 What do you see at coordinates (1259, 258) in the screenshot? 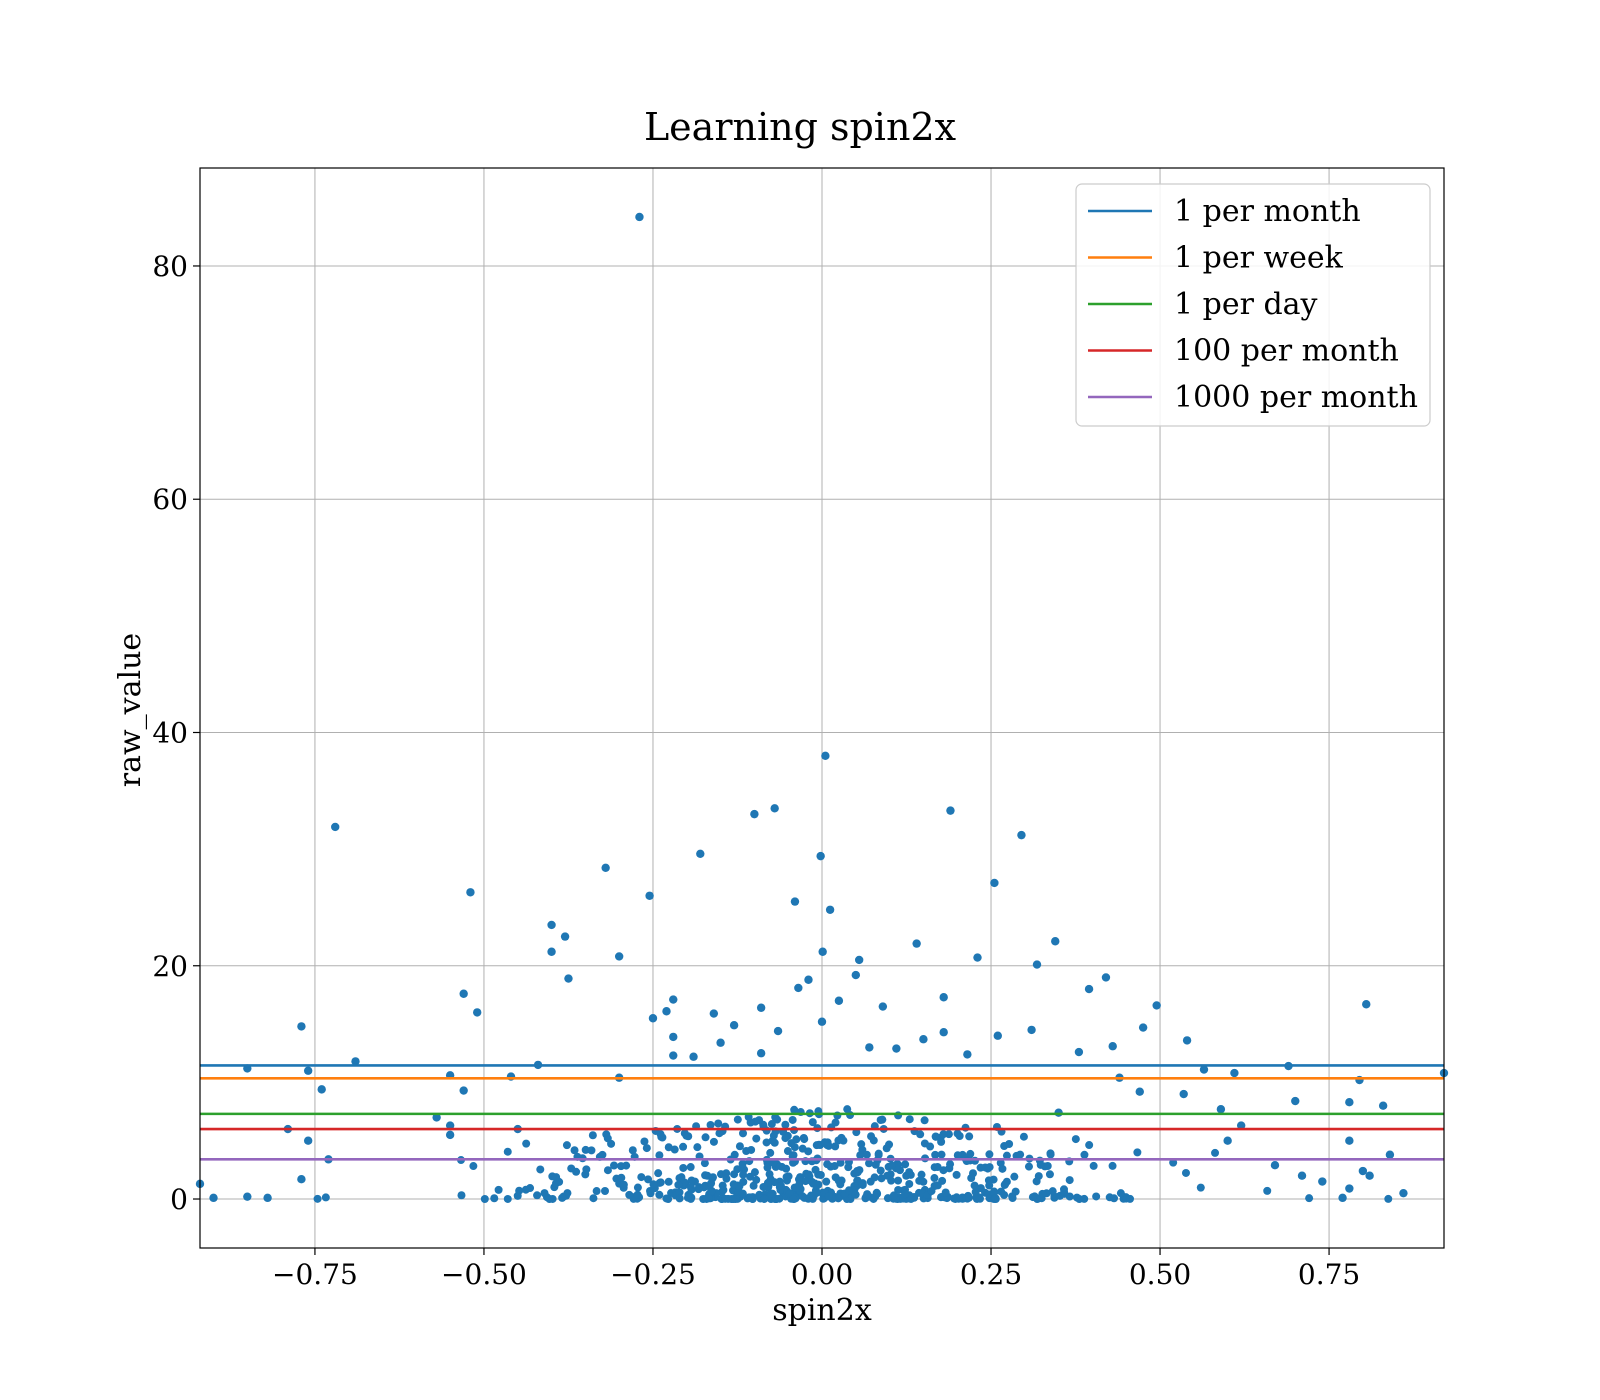
I see `legend-label: 1 per week` at bounding box center [1259, 258].